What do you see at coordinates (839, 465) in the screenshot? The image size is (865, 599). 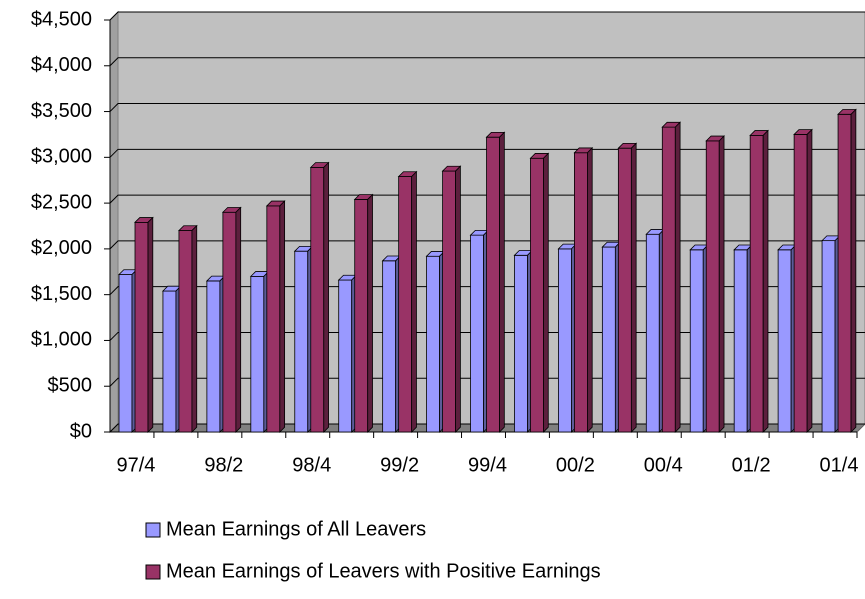 I see `x-tick-label: 01/4` at bounding box center [839, 465].